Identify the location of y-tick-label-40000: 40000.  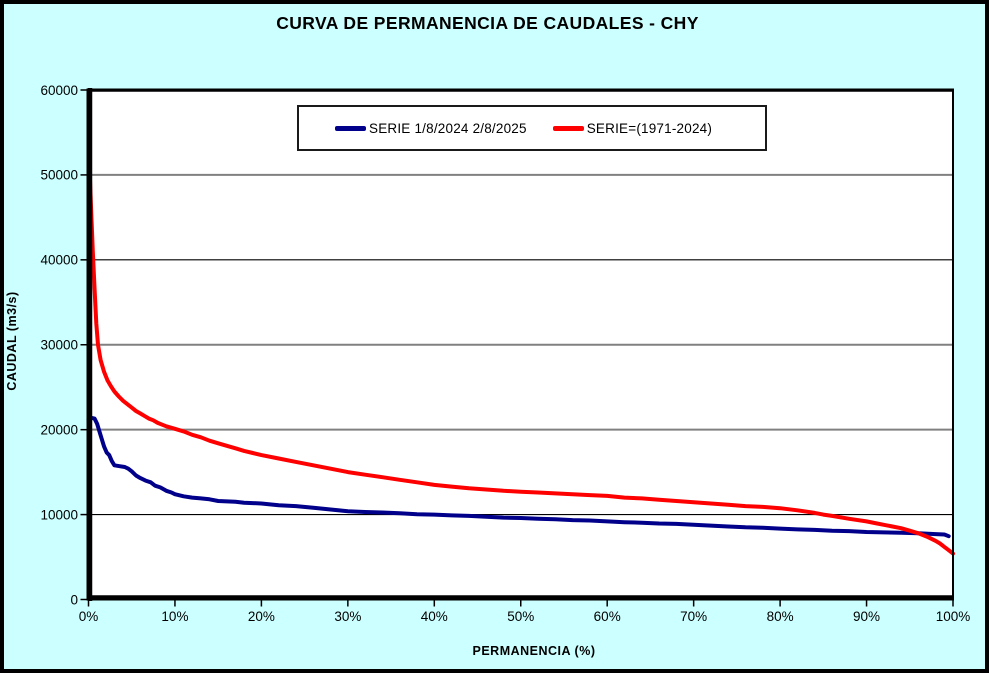
(59, 260).